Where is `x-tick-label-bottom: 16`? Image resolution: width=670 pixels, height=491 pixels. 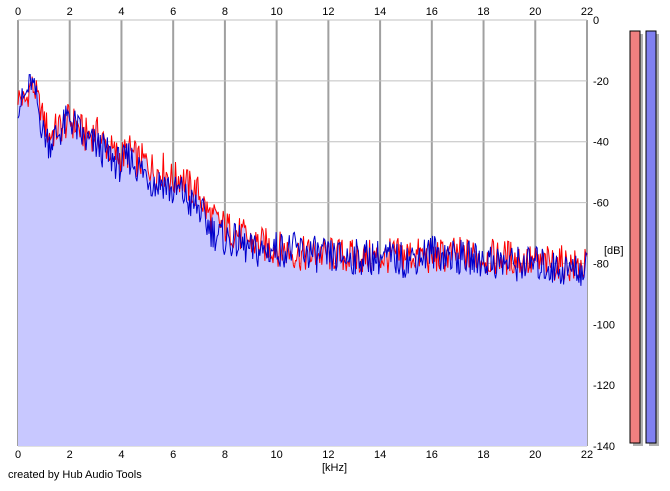 x-tick-label-bottom: 16 is located at coordinates (432, 455).